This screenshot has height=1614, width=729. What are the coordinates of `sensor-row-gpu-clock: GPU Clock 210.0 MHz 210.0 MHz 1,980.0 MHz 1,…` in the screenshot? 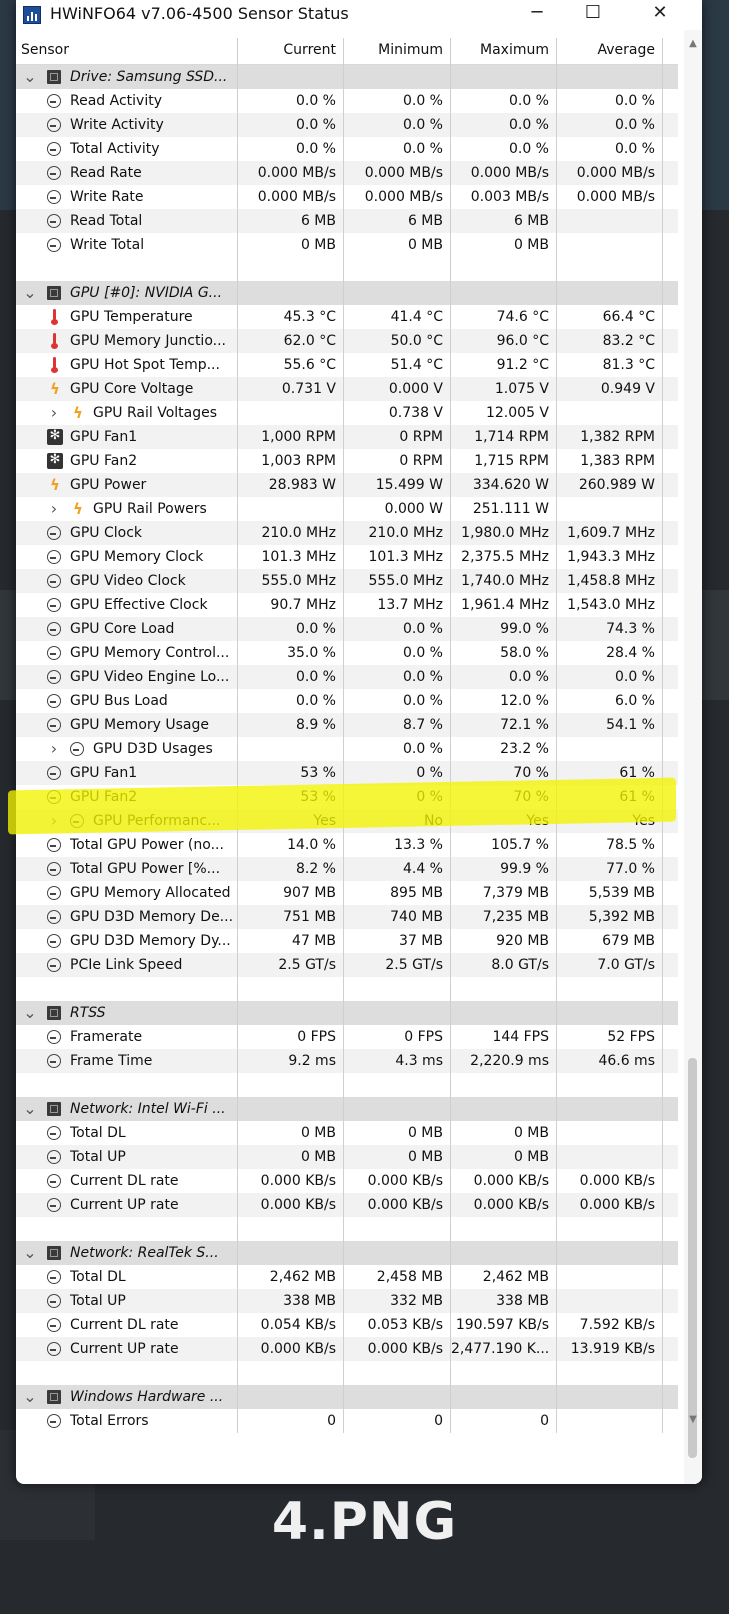 It's located at (347, 533).